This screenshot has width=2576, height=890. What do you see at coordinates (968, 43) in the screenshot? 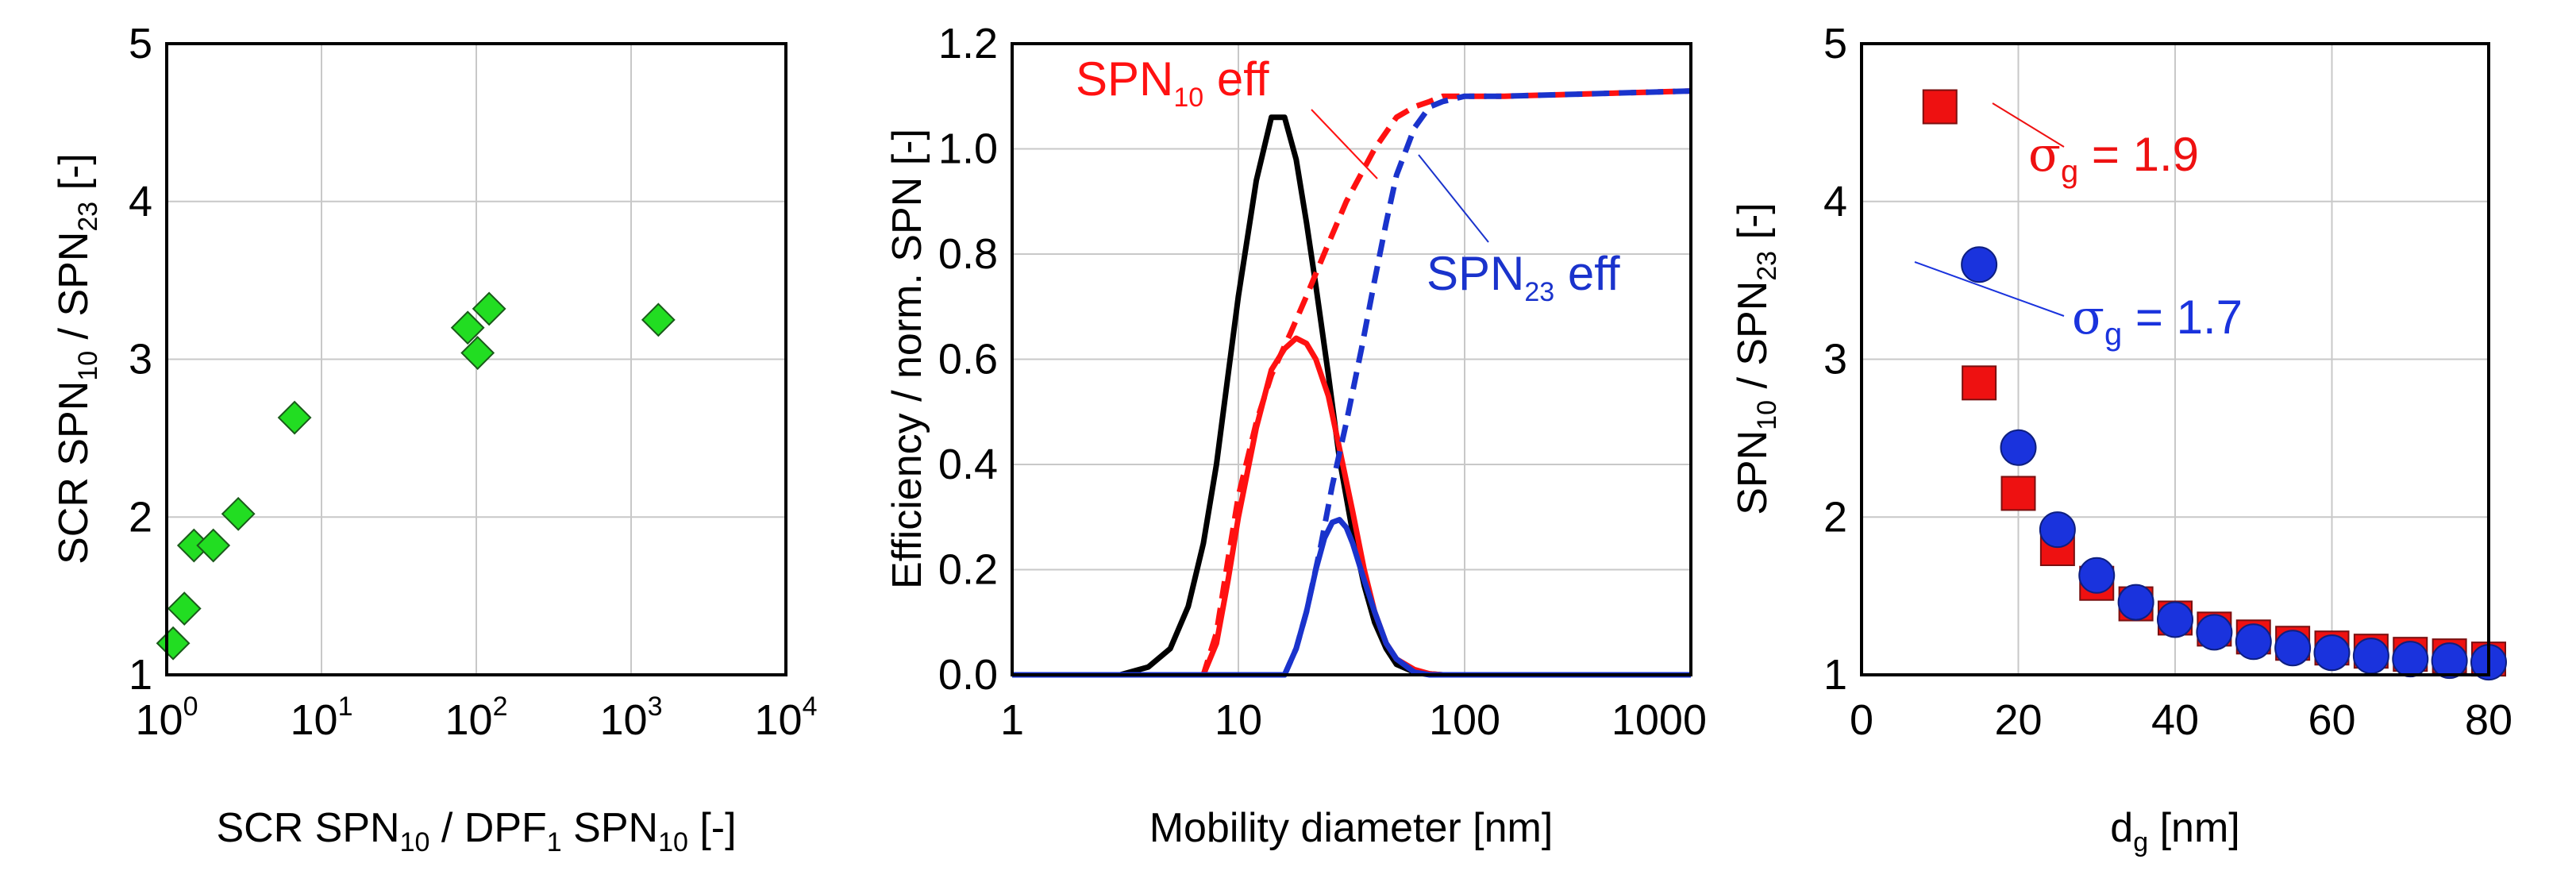
I see `y-tick-label: 1.2` at bounding box center [968, 43].